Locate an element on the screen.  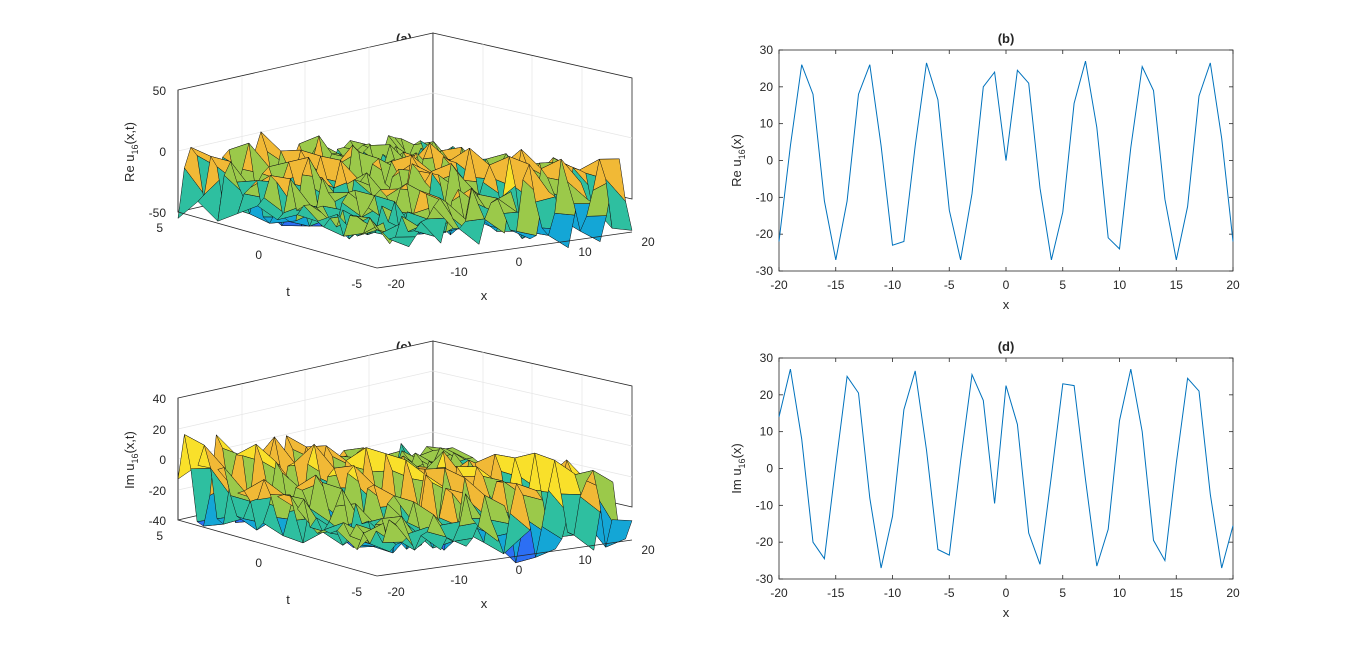
panel-c-x-axis is located at coordinates (504, 558).